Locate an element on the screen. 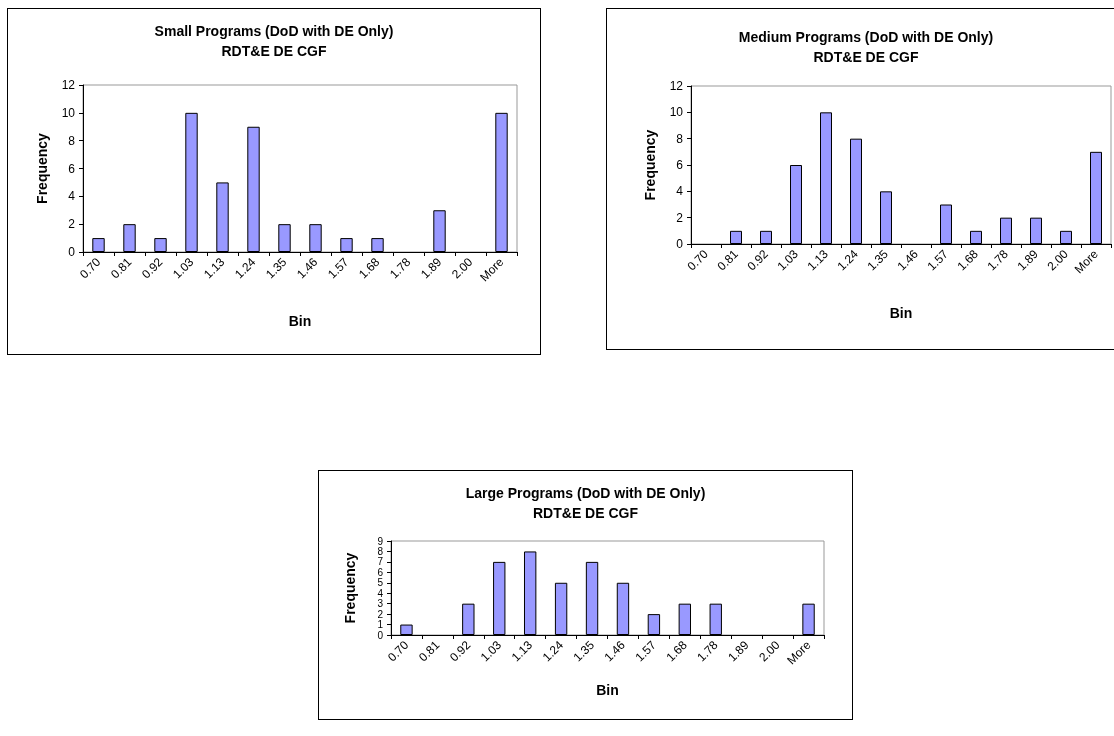 The image size is (1114, 736). y-tick-label: 9 is located at coordinates (380, 541).